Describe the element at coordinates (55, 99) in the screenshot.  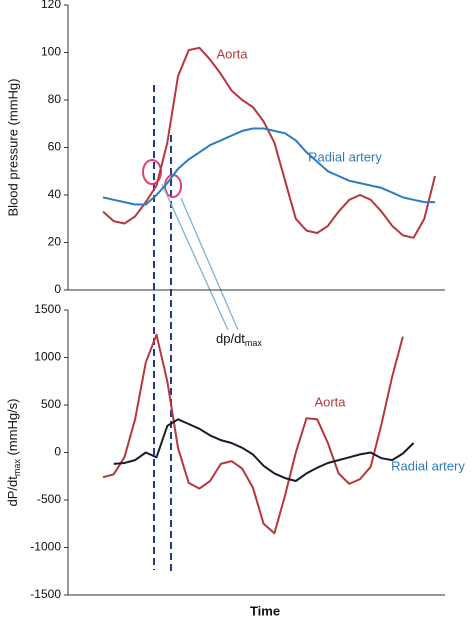
I see `y-tick-label: 80` at that location.